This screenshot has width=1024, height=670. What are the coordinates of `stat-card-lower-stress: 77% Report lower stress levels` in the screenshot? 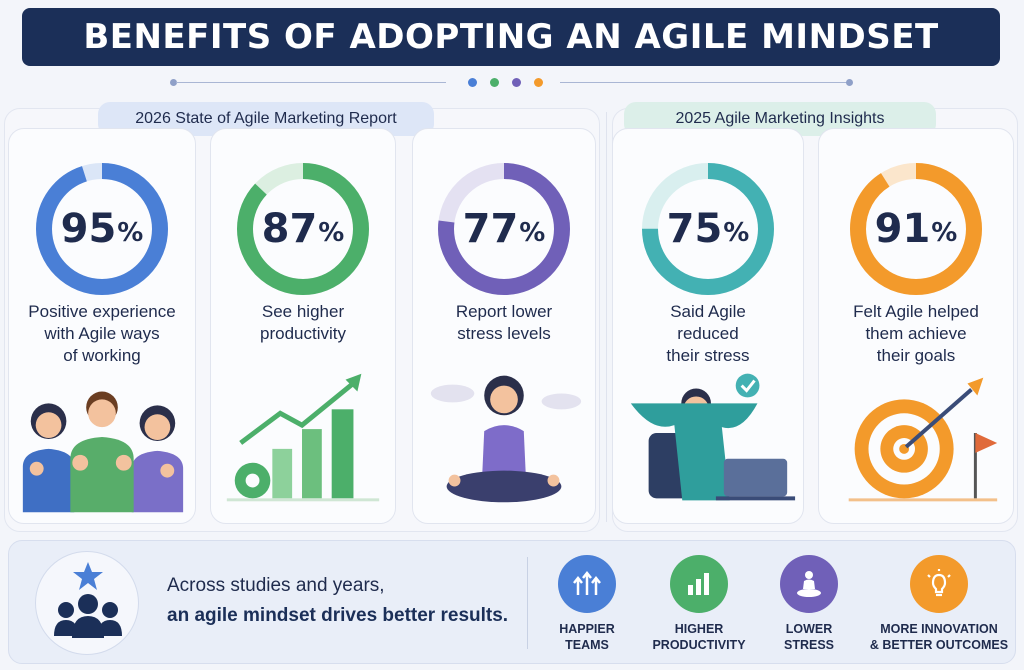 It's located at (504, 326).